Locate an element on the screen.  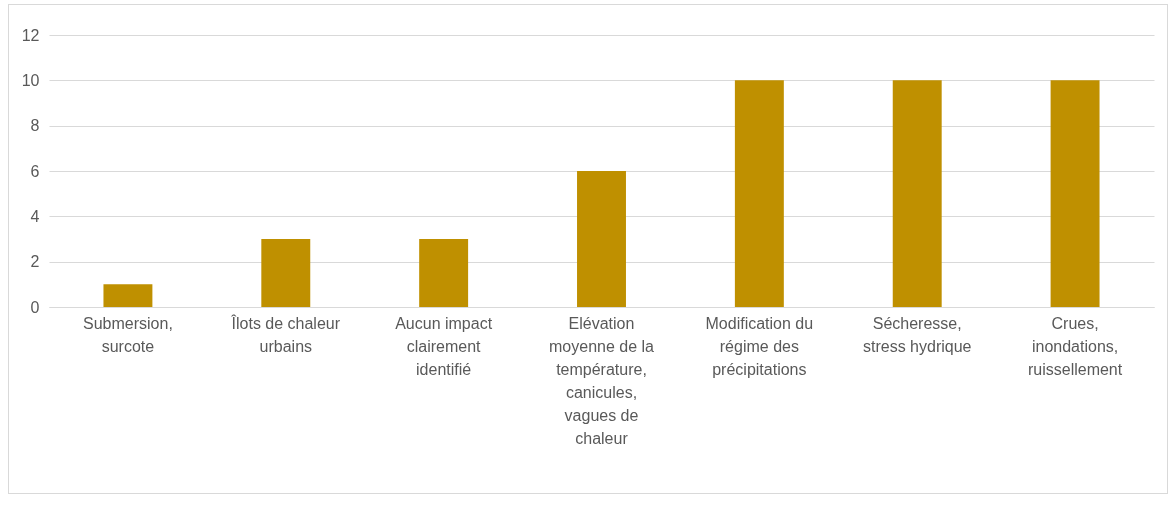
x-tick-label: Aucun impact clairement identifié is located at coordinates (444, 346).